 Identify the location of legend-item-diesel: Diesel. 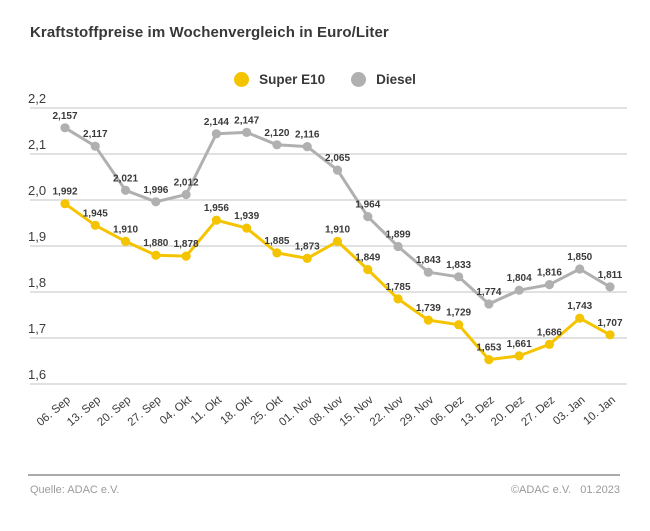
(383, 79).